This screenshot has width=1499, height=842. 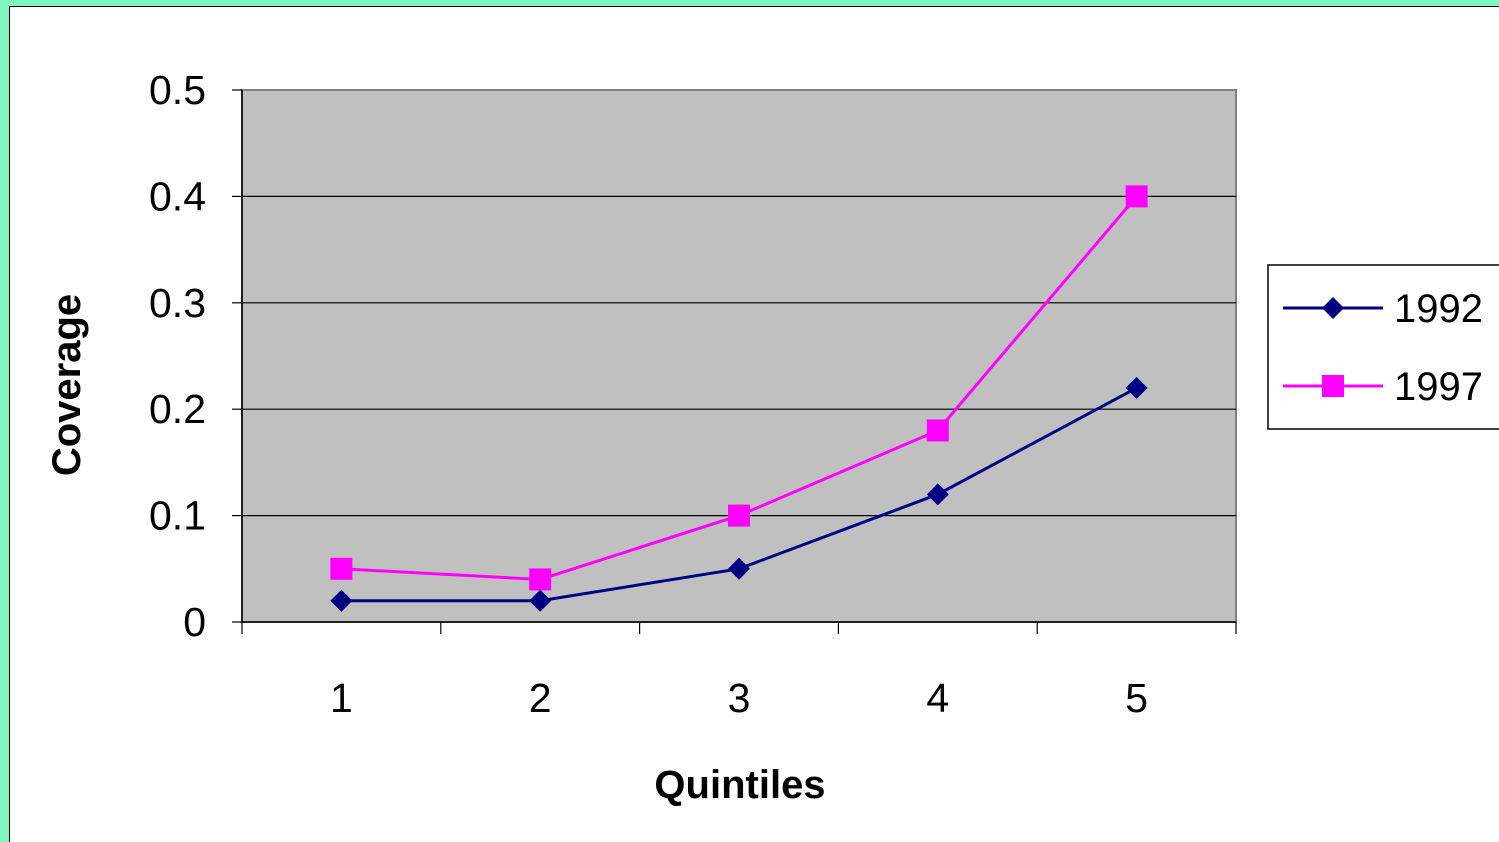 I want to click on legend-marker-square, so click(x=1333, y=386).